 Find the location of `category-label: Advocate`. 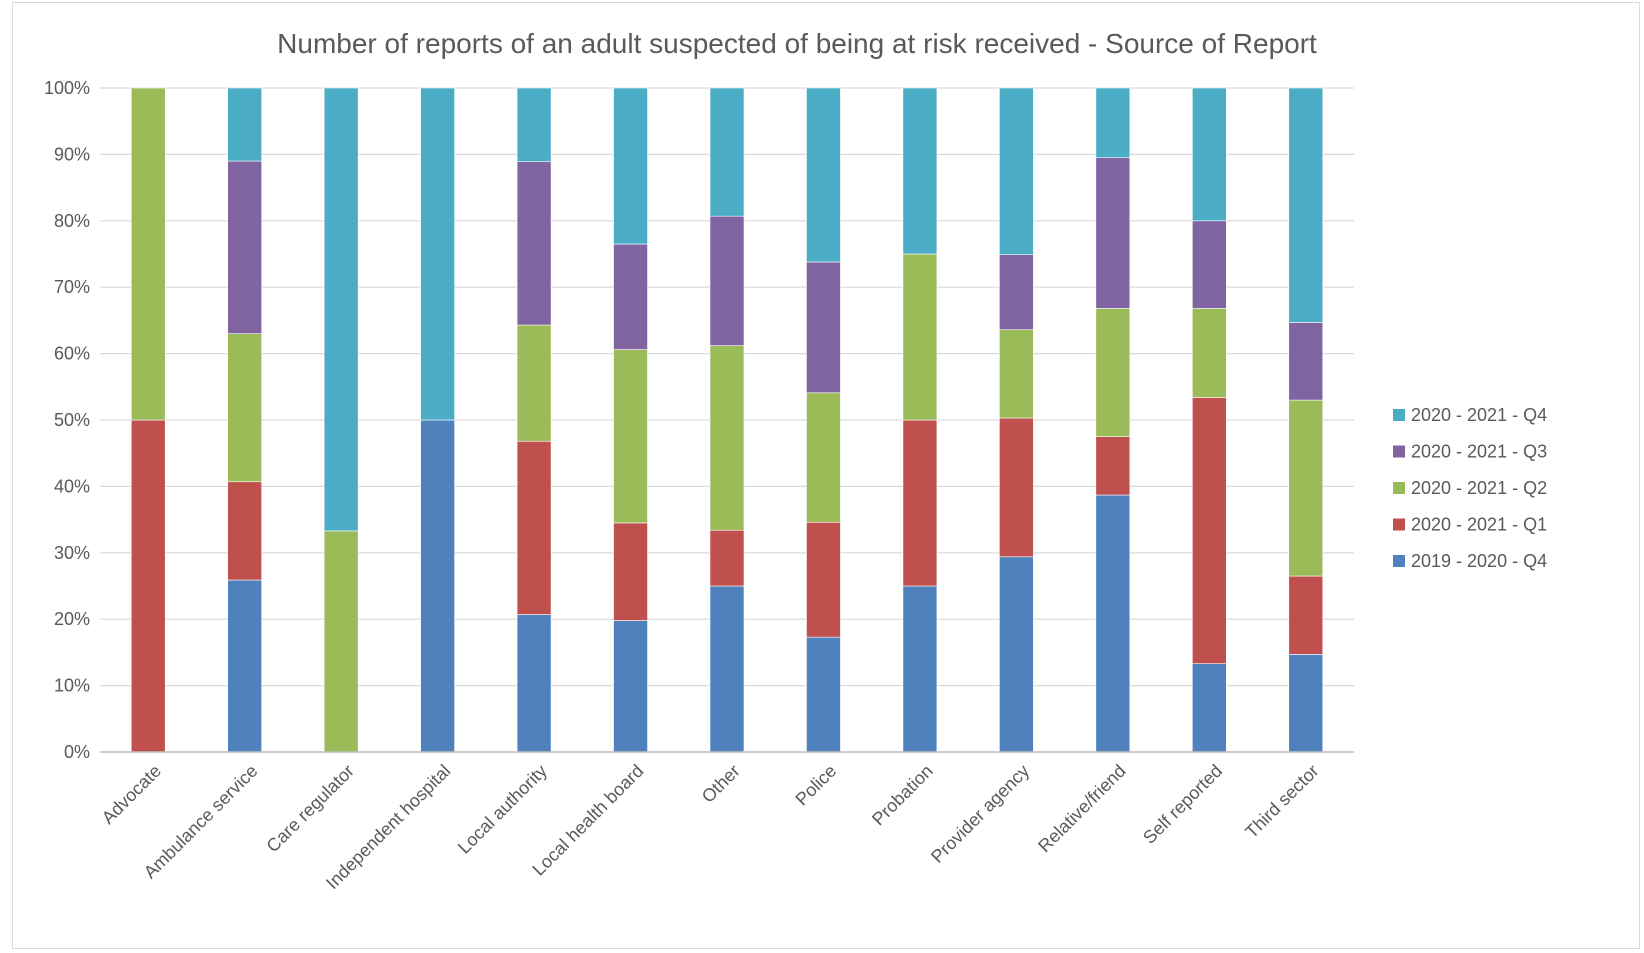

category-label: Advocate is located at coordinates (131, 794).